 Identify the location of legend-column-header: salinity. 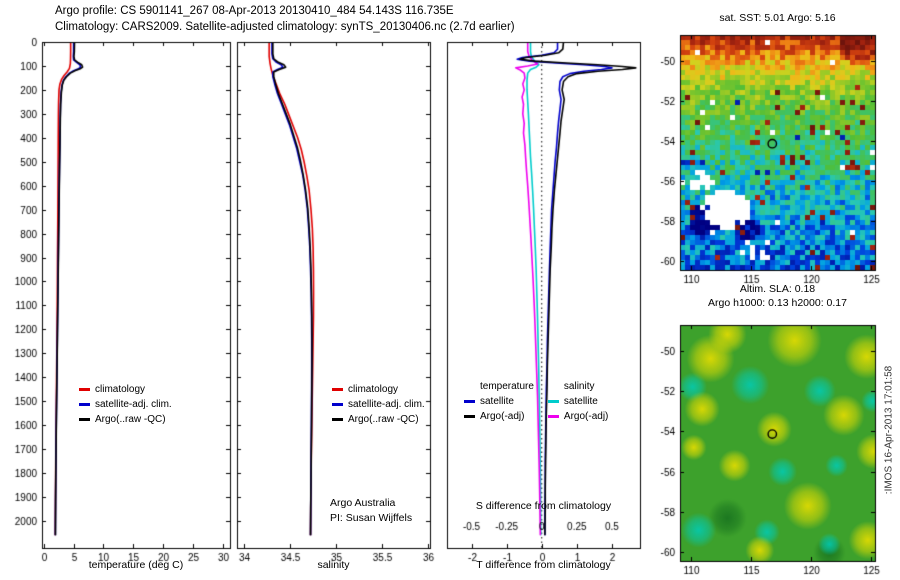
(579, 386).